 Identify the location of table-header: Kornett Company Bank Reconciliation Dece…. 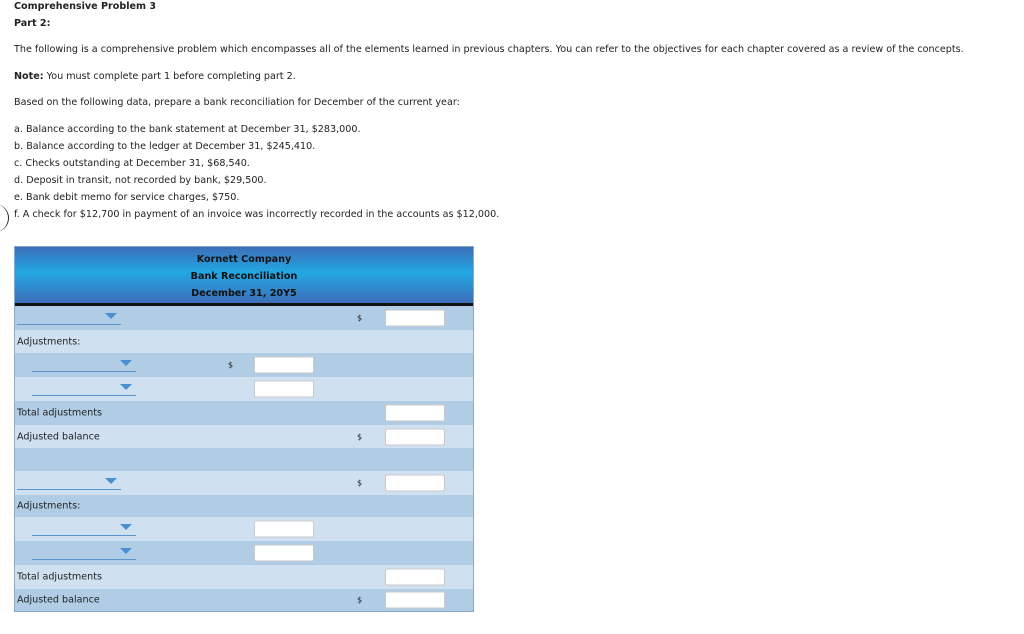
(244, 276).